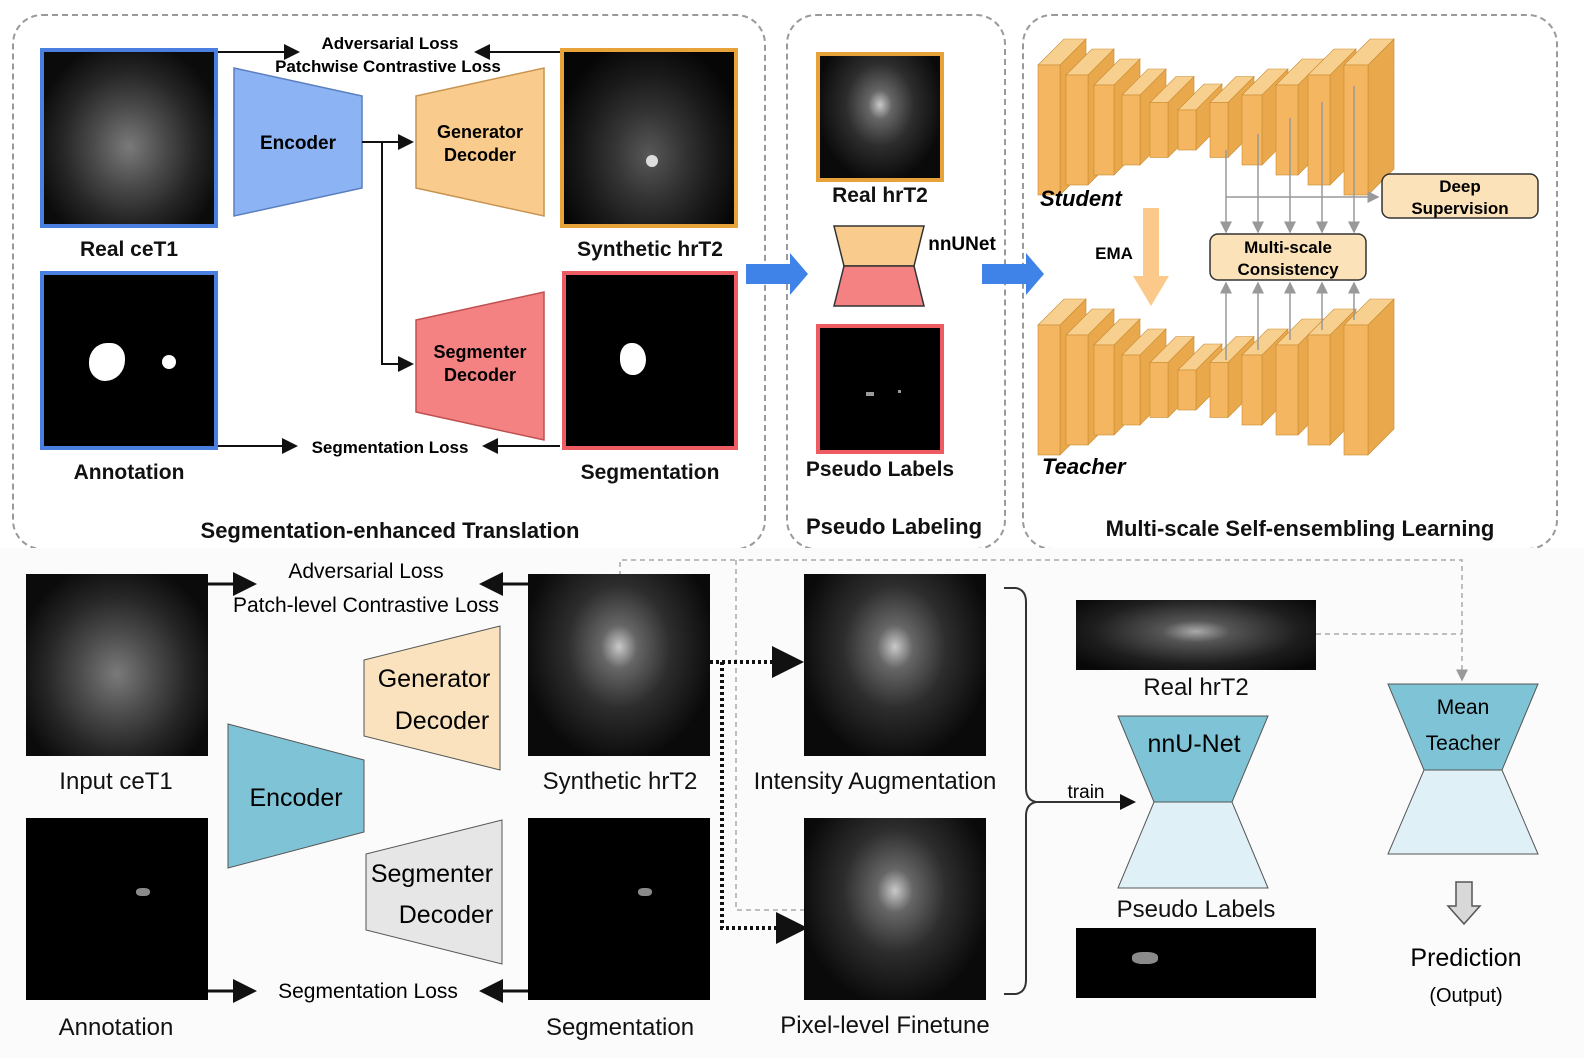  I want to click on pseudo-labels-top-image, so click(880, 389).